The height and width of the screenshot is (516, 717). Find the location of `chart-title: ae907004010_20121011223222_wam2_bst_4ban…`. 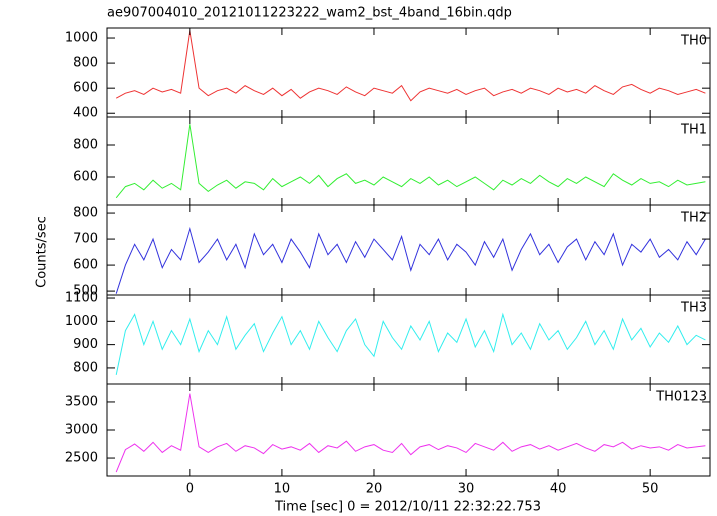

chart-title: ae907004010_20121011223222_wam2_bst_4ban… is located at coordinates (309, 13).